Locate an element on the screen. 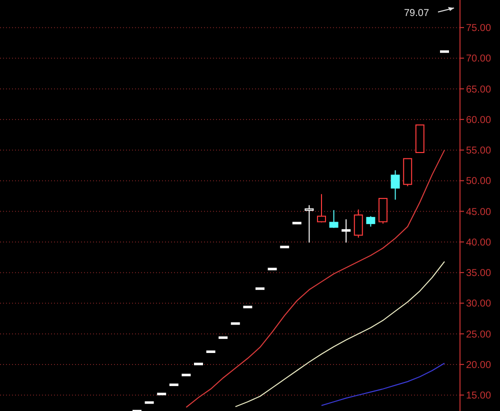 This screenshot has height=411, width=500. y-tick-label: 15.00 is located at coordinates (479, 396).